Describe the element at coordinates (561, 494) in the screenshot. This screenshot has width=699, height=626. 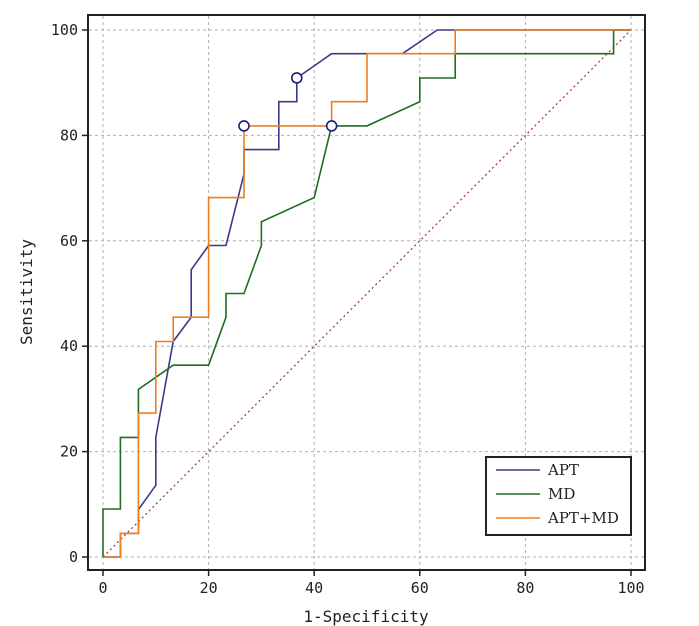
I see `legend-label-md: MD` at that location.